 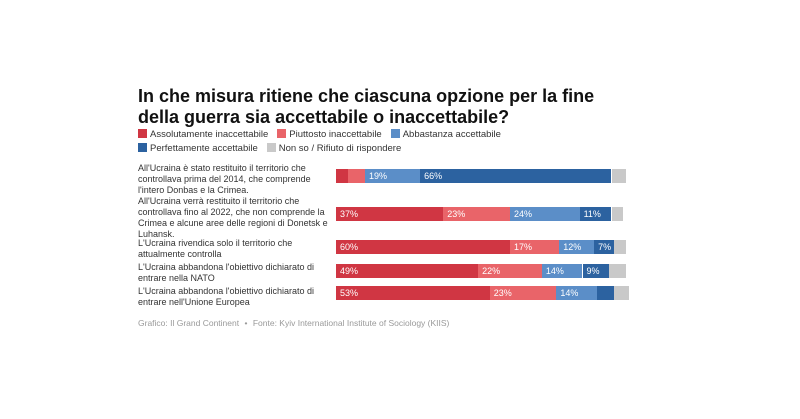 I want to click on data-label: 53%, so click(x=349, y=293).